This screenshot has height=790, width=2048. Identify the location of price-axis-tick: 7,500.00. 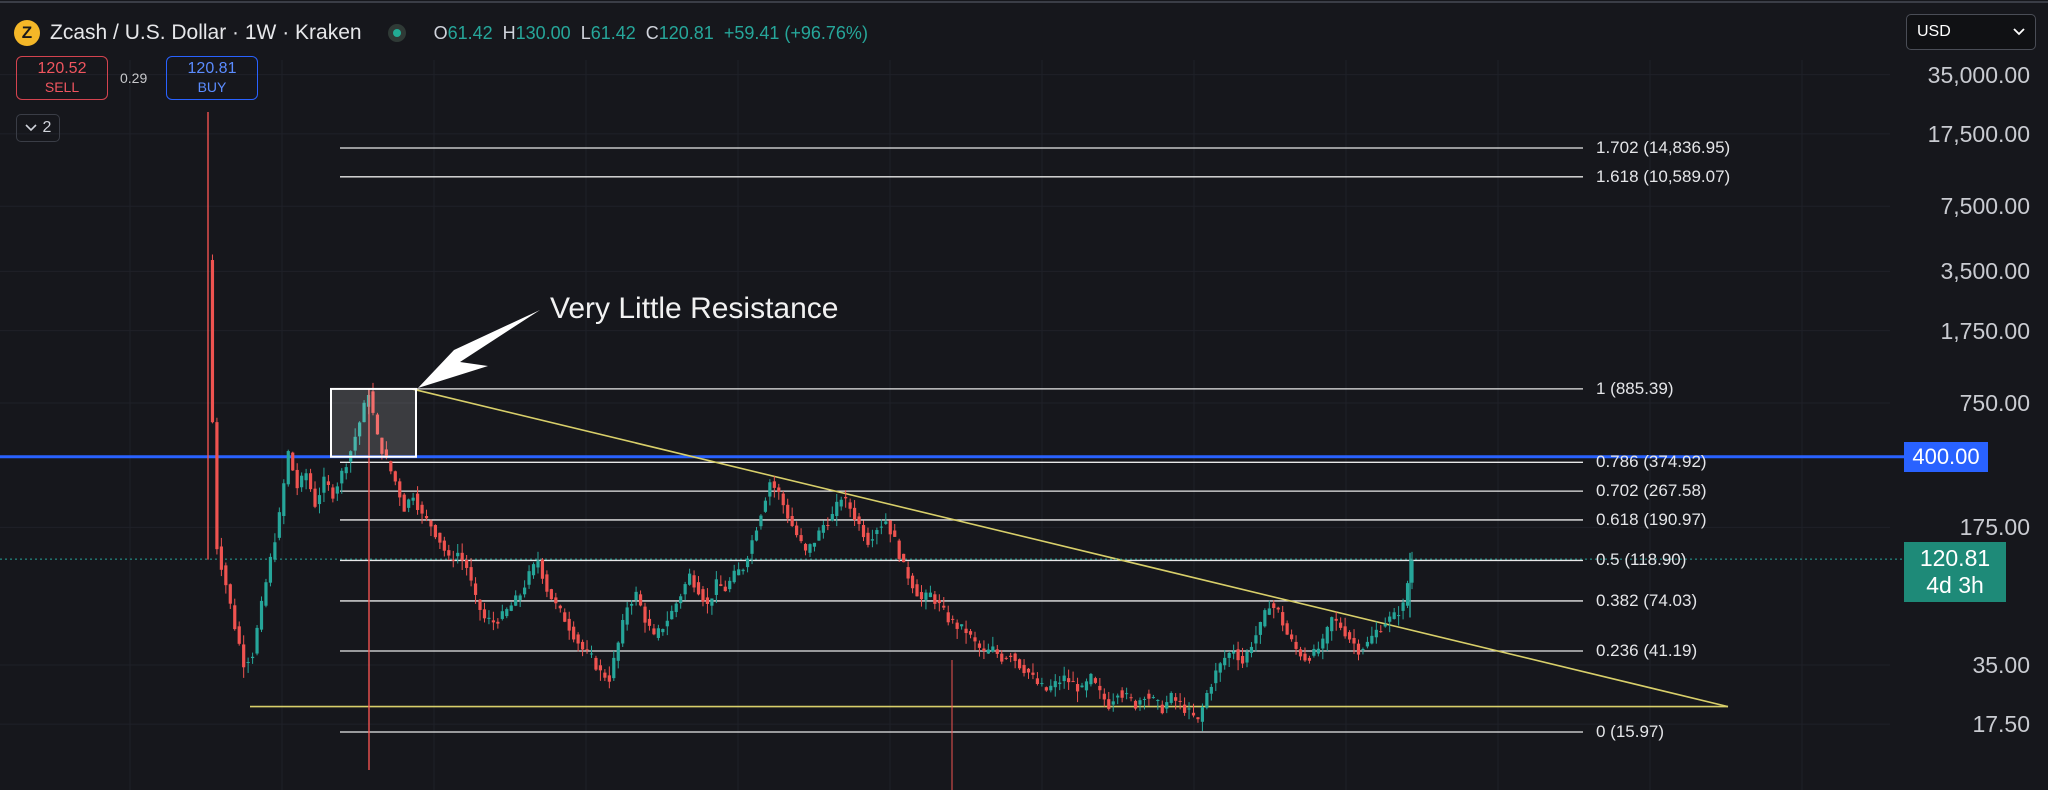
(1985, 206).